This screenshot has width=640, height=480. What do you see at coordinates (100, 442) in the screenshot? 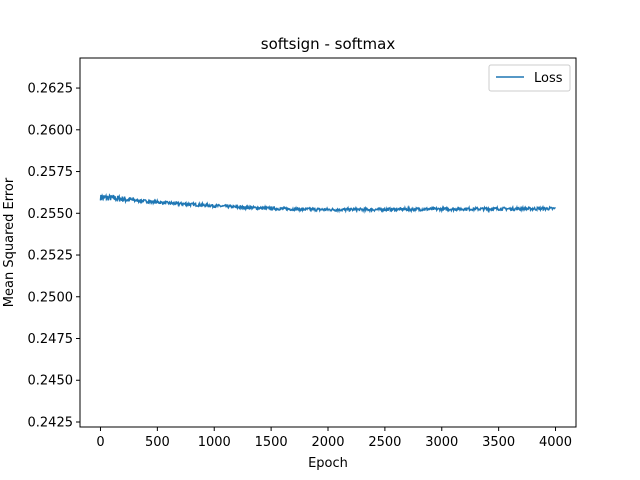
I see `x-tick-label: 0` at bounding box center [100, 442].